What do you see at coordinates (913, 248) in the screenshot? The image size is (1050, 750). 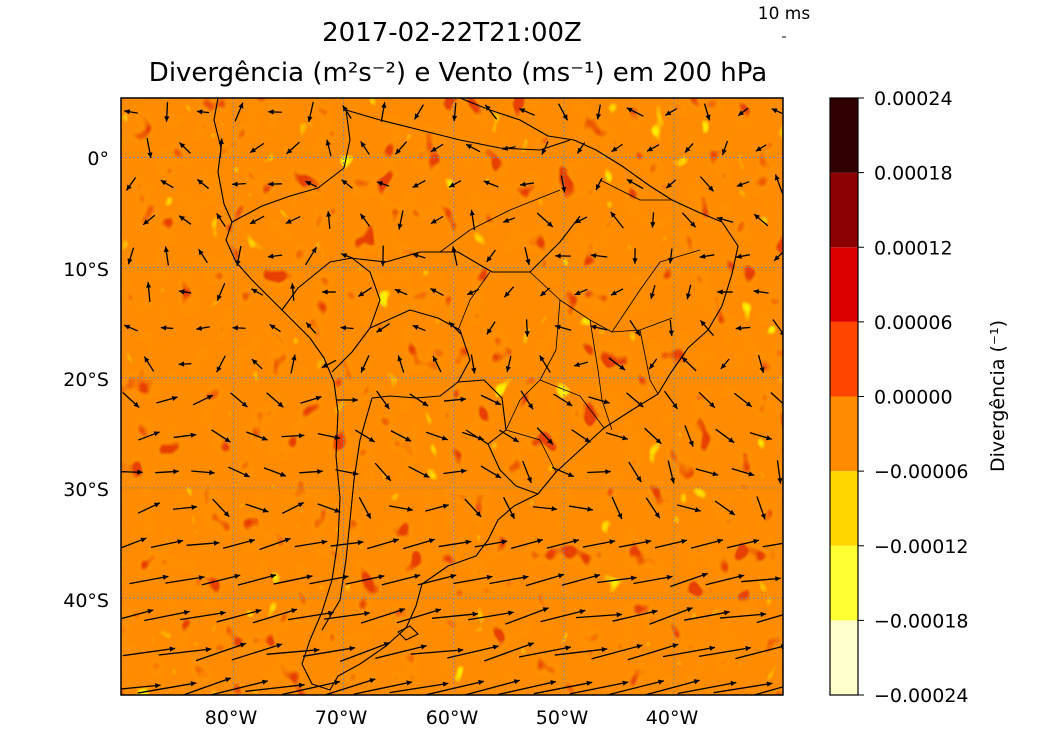 I see `colorbar-tick-label: 0.00012` at bounding box center [913, 248].